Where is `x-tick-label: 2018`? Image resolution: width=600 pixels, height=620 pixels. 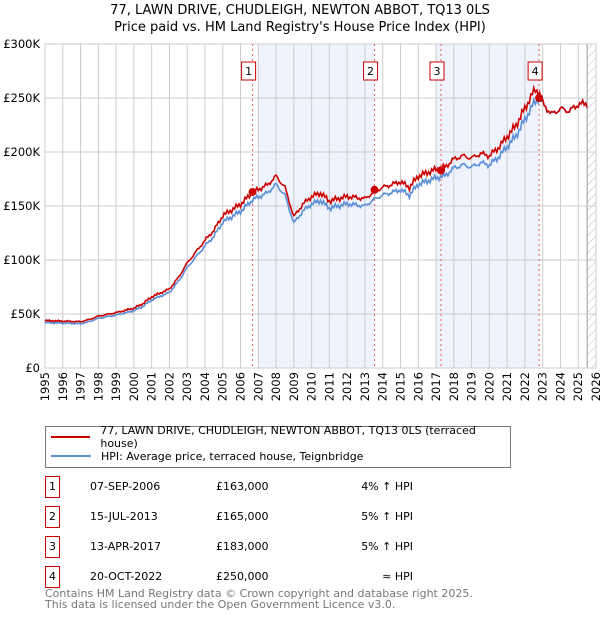
x-tick-label: 2018 is located at coordinates (454, 386).